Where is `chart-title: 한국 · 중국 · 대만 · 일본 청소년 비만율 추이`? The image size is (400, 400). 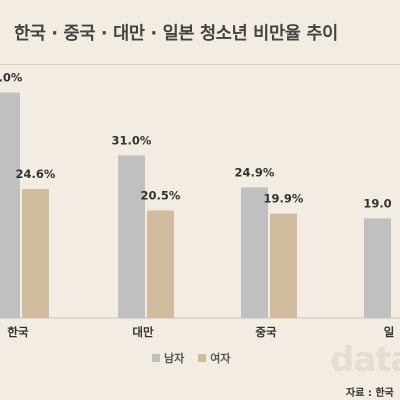 chart-title: 한국 · 중국 · 대만 · 일본 청소년 비만율 추이 is located at coordinates (176, 34).